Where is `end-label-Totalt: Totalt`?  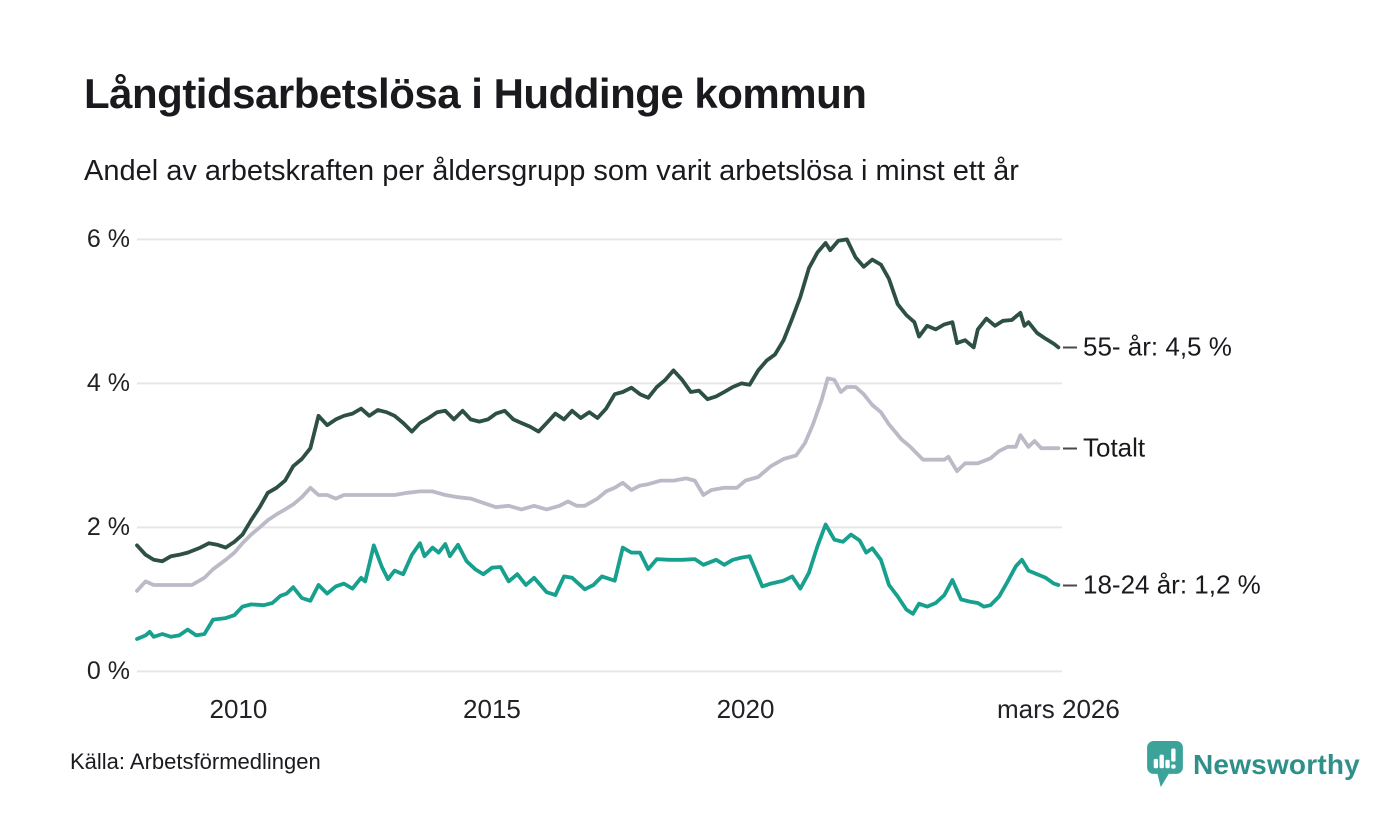
end-label-Totalt: Totalt is located at coordinates (1104, 448).